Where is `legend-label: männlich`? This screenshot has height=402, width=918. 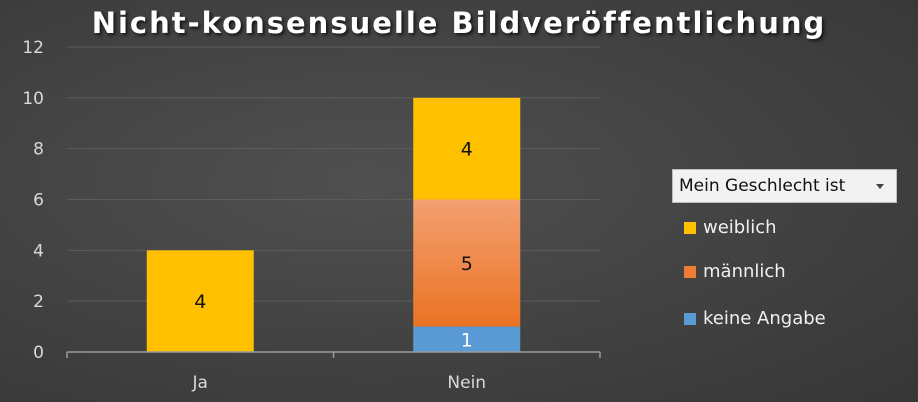 legend-label: männlich is located at coordinates (744, 271).